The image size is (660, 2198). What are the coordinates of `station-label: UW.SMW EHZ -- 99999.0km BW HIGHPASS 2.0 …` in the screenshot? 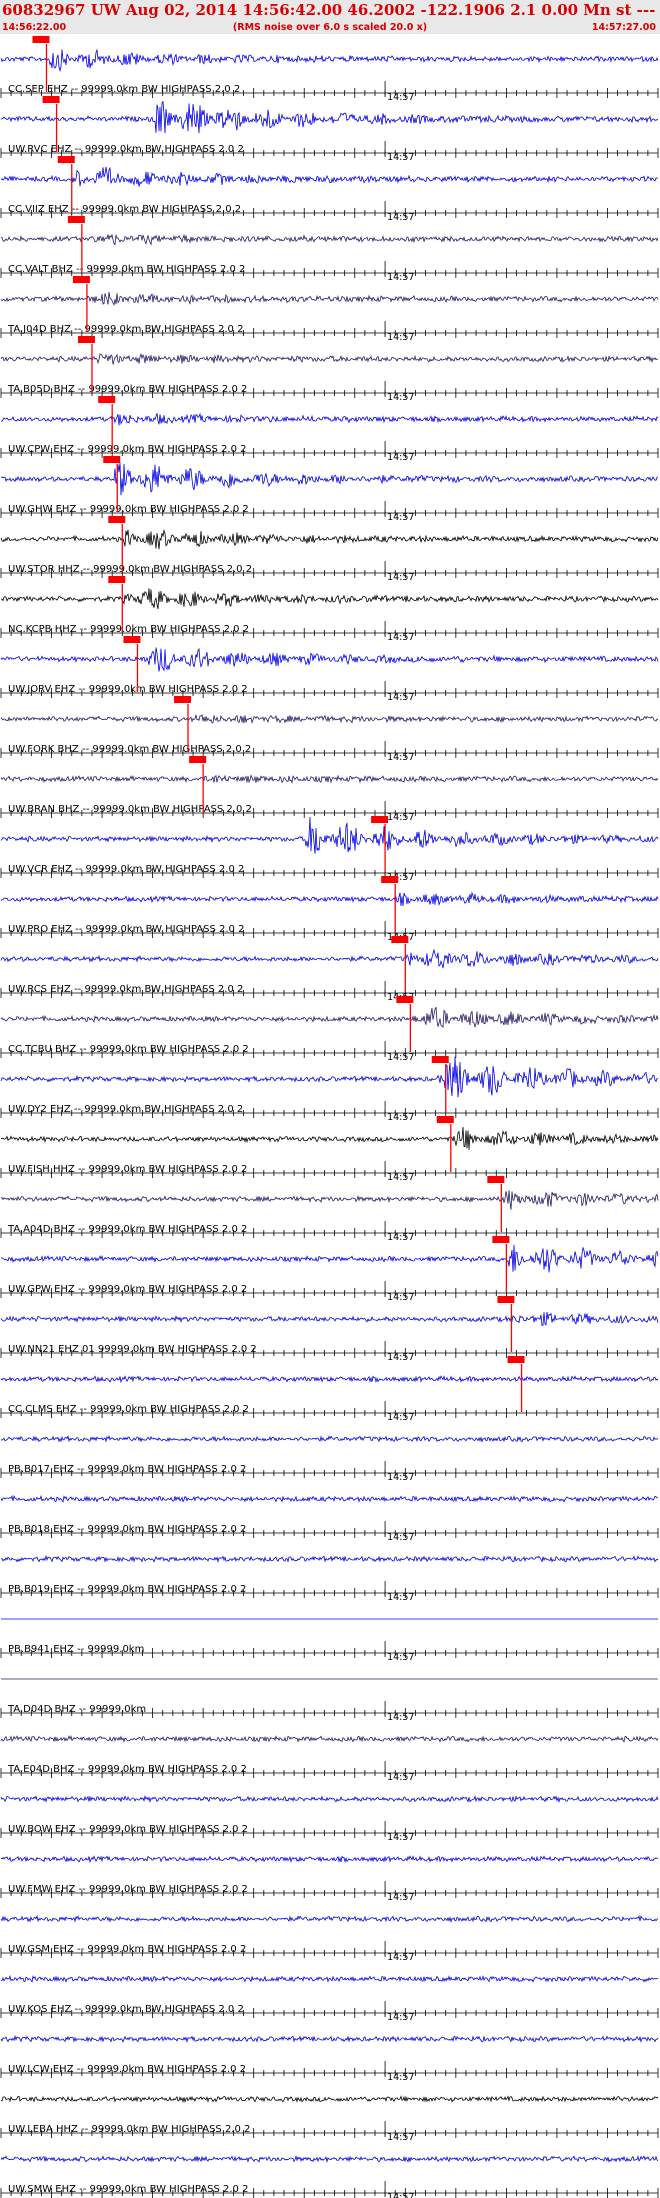 It's located at (128, 2189).